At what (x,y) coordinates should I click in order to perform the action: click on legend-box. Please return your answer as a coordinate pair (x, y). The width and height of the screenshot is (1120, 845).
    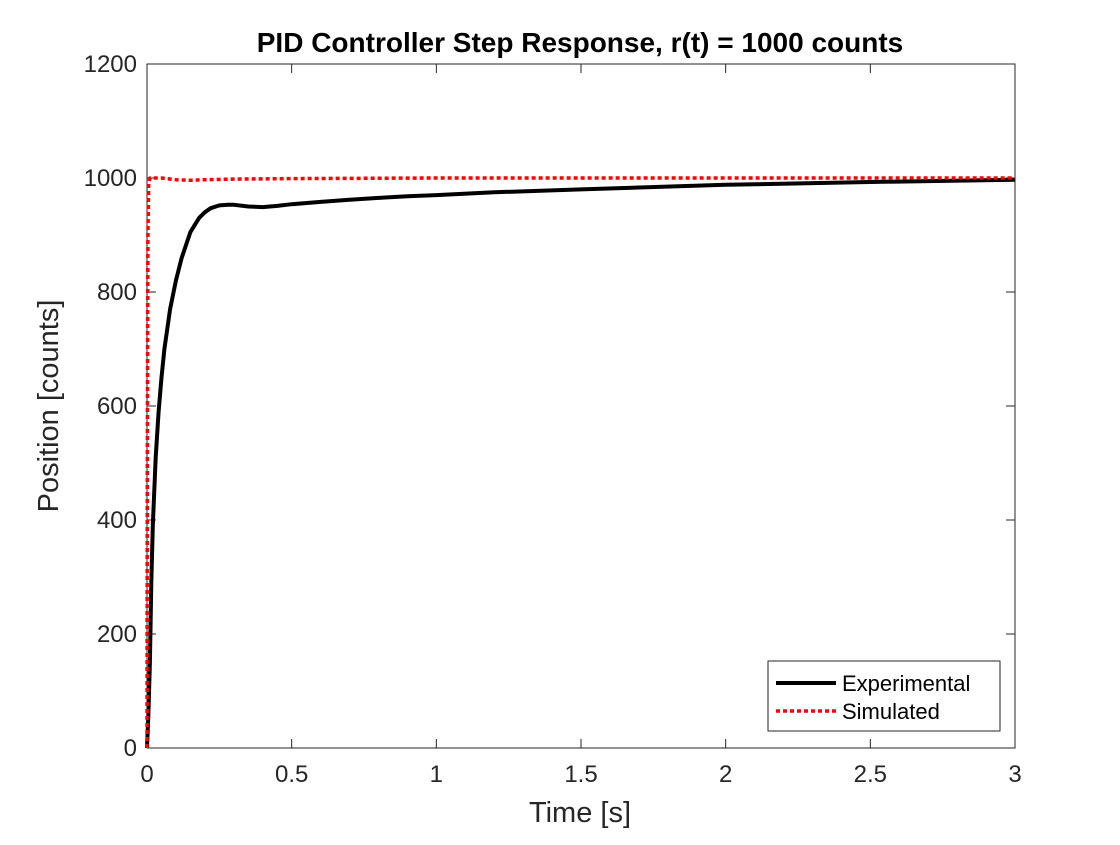
    Looking at the image, I should click on (884, 696).